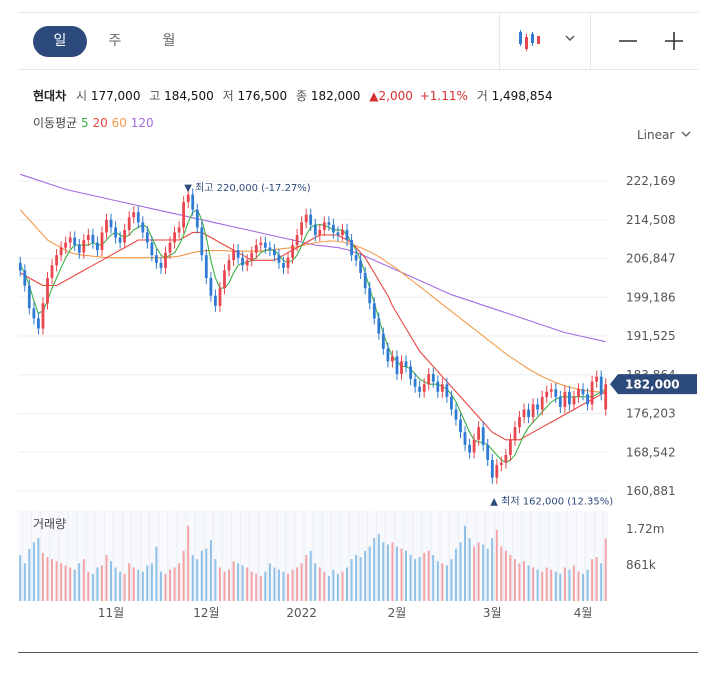  I want to click on plus-icon, so click(674, 41).